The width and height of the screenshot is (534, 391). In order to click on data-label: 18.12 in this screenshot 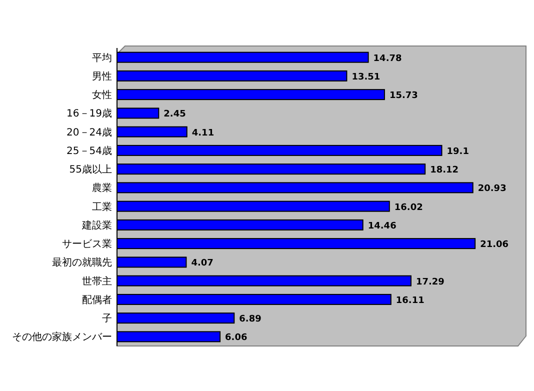, I will do `click(444, 171)`.